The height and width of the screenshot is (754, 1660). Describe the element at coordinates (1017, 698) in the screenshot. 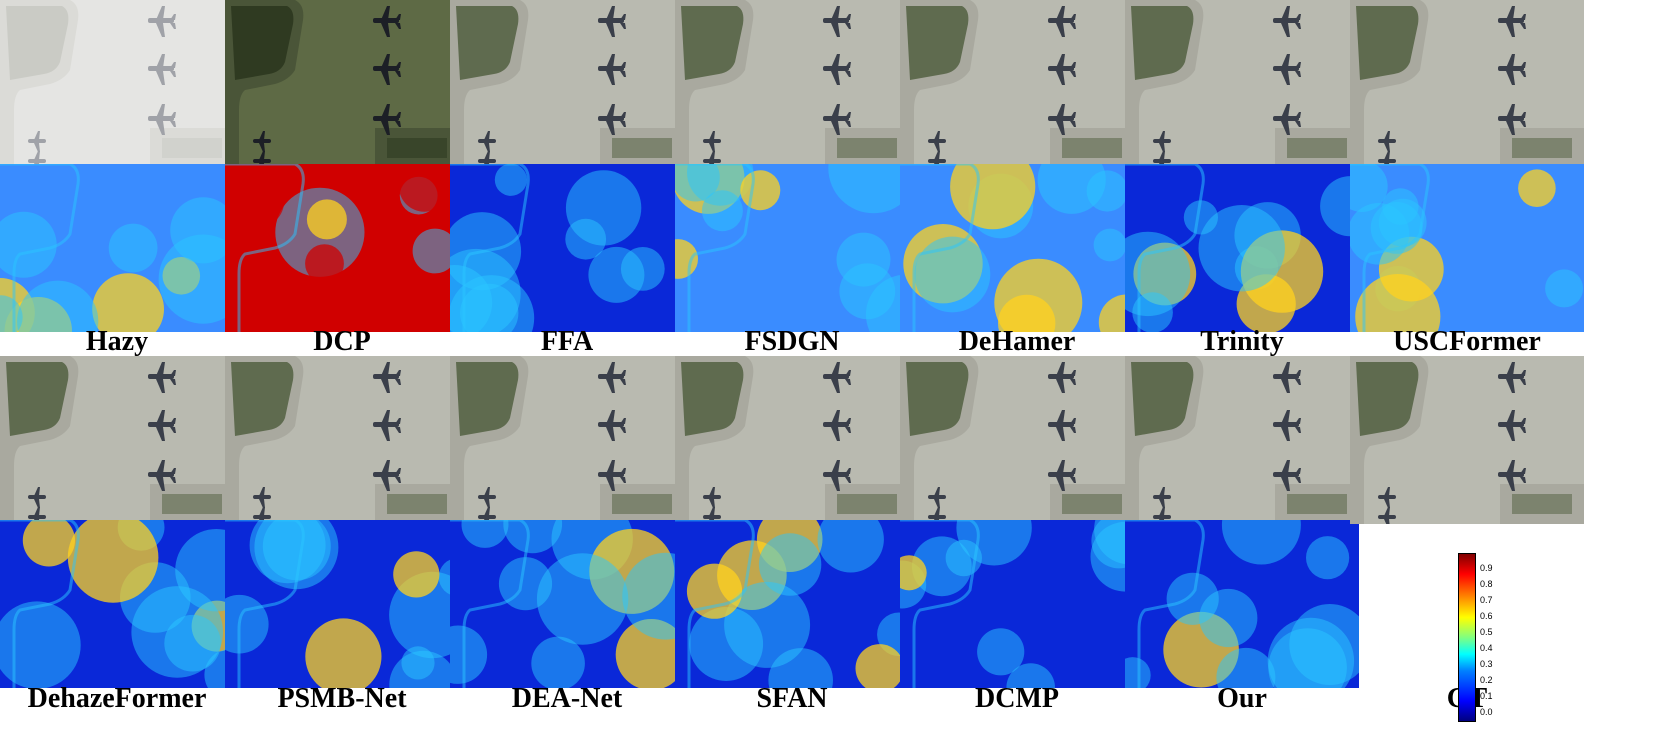

I see `dcmp-label: DCMP` at that location.